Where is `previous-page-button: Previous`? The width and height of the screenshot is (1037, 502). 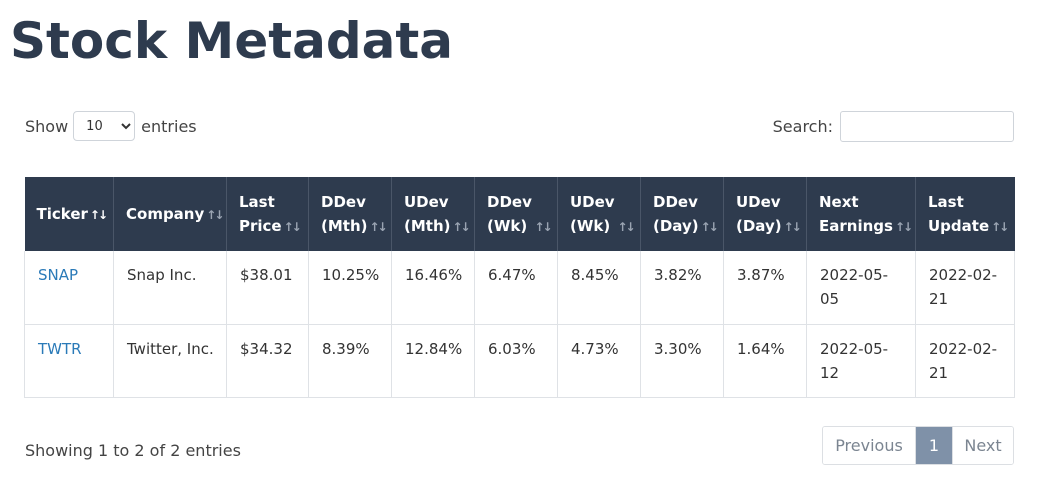 previous-page-button: Previous is located at coordinates (869, 445).